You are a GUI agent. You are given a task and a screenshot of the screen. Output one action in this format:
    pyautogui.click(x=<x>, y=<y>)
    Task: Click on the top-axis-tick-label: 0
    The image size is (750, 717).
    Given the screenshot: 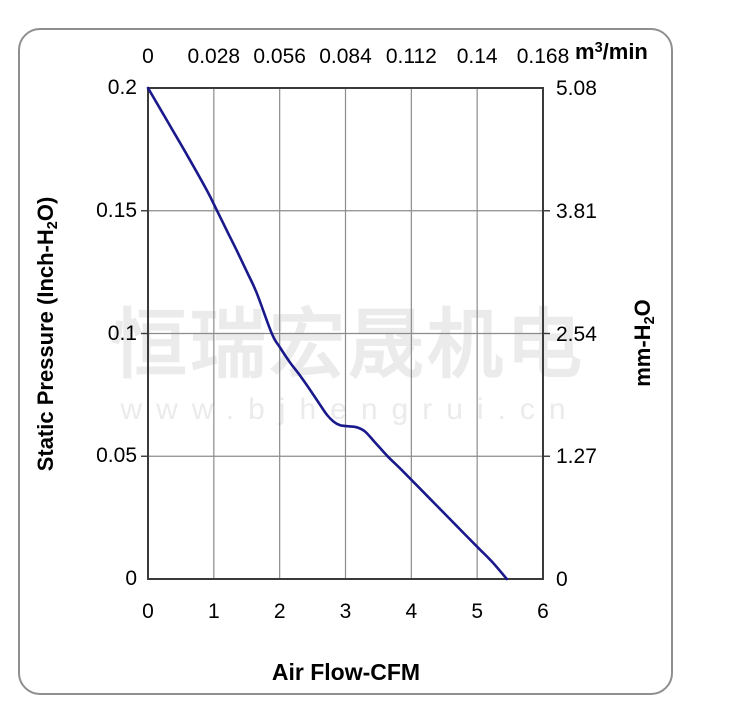 What is the action you would take?
    pyautogui.click(x=148, y=56)
    